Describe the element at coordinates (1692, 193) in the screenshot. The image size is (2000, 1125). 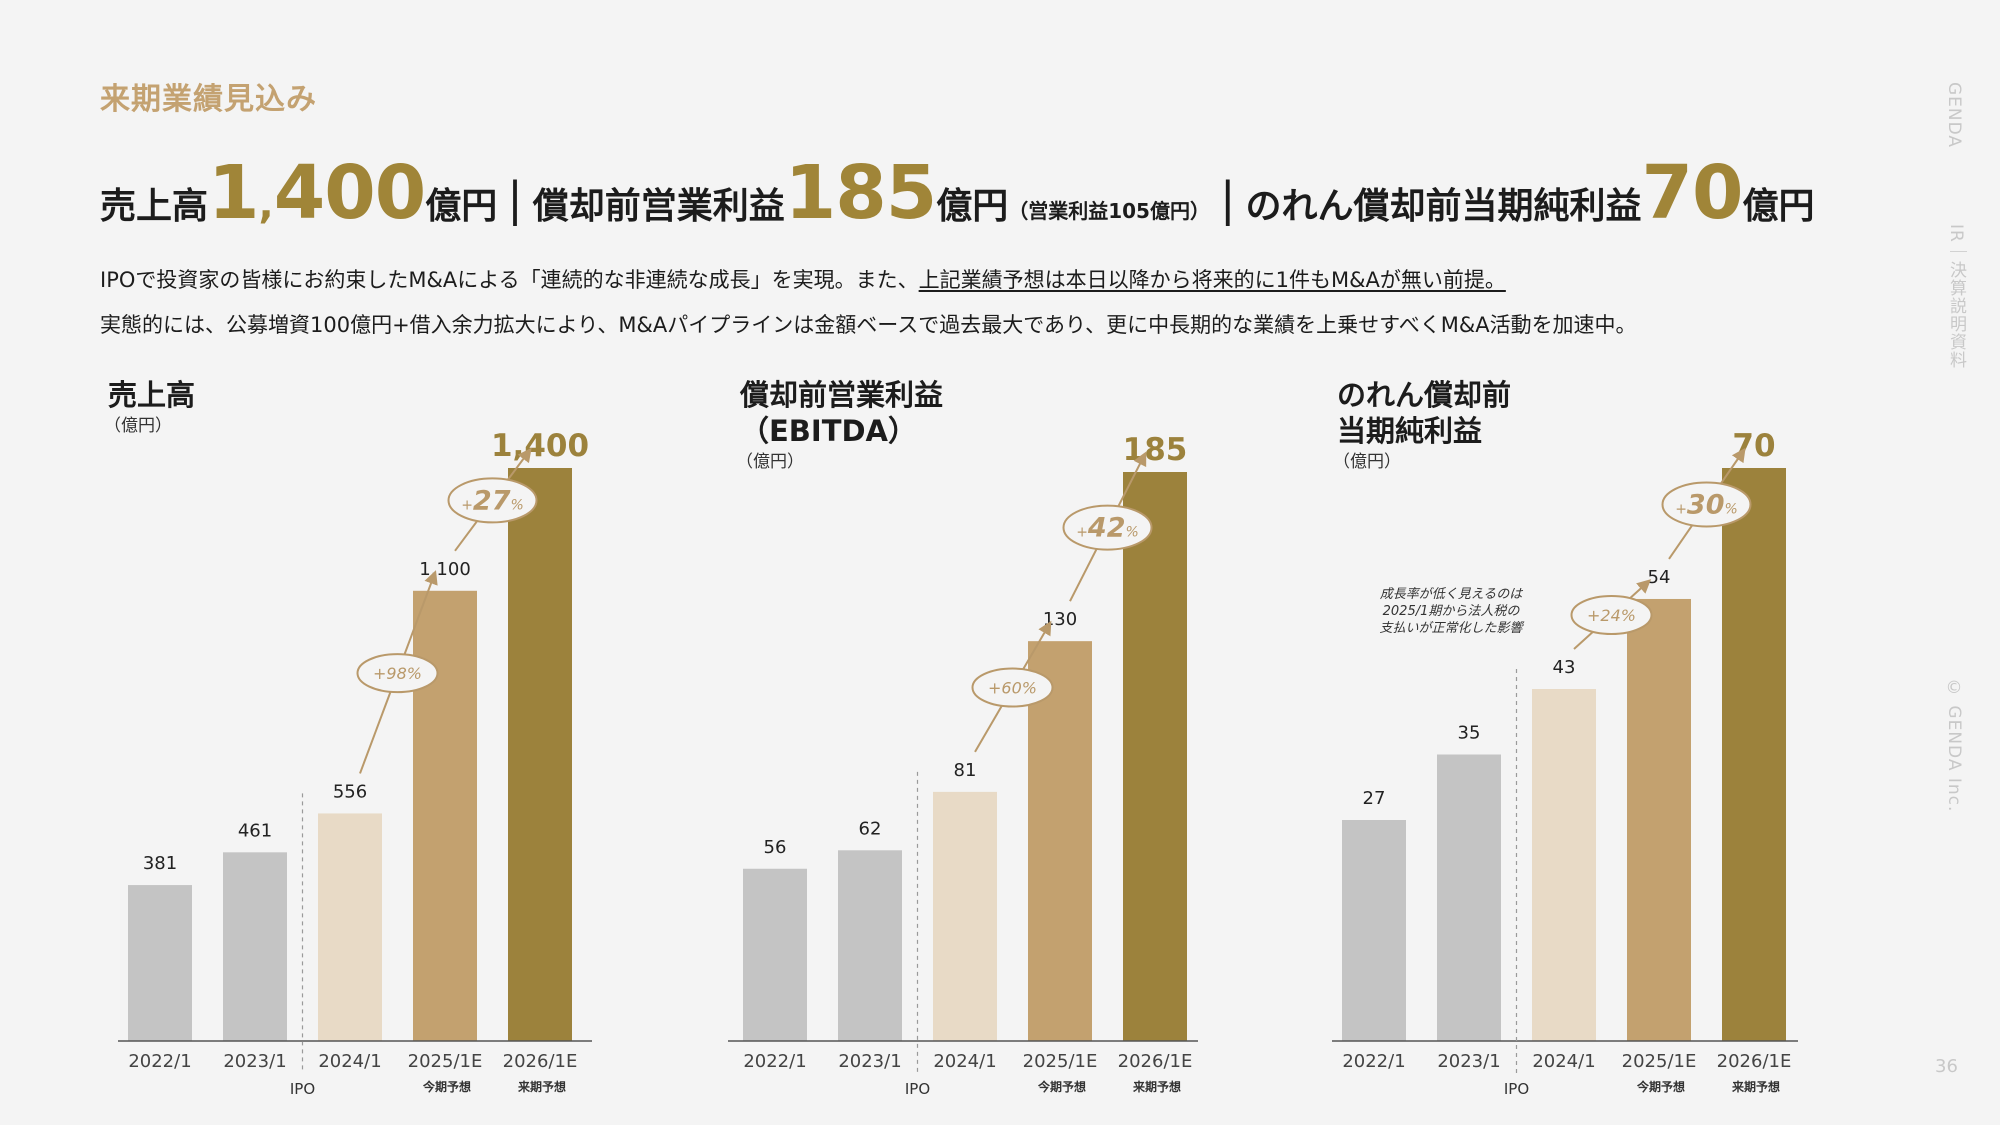
I see `headline-net-value: 70` at that location.